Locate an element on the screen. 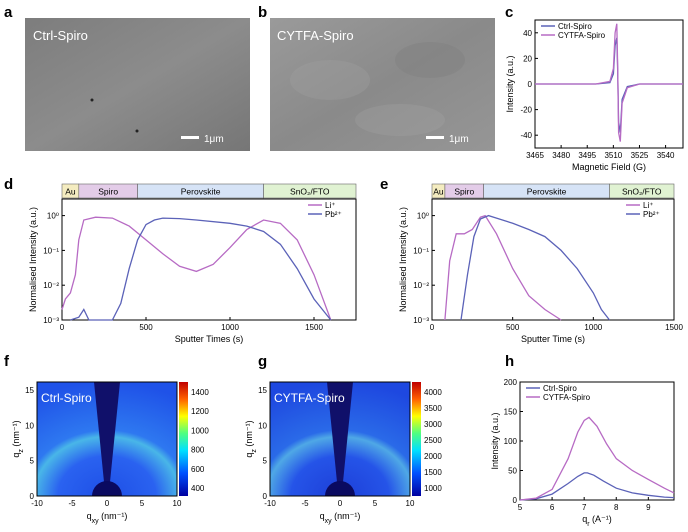 This screenshot has width=688, height=532. panel-label-g: g is located at coordinates (262, 361).